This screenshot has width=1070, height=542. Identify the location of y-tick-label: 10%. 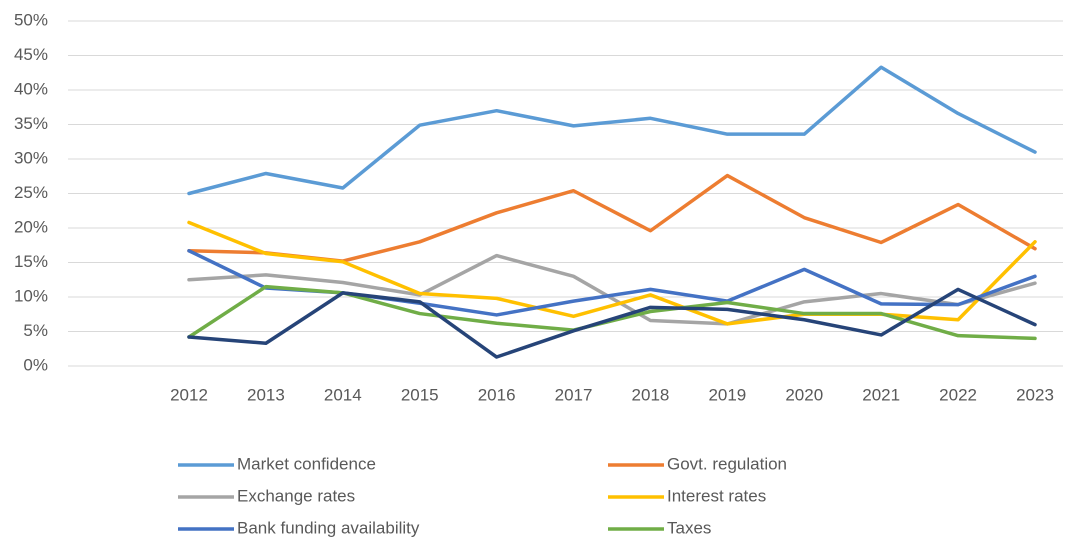
(31, 295).